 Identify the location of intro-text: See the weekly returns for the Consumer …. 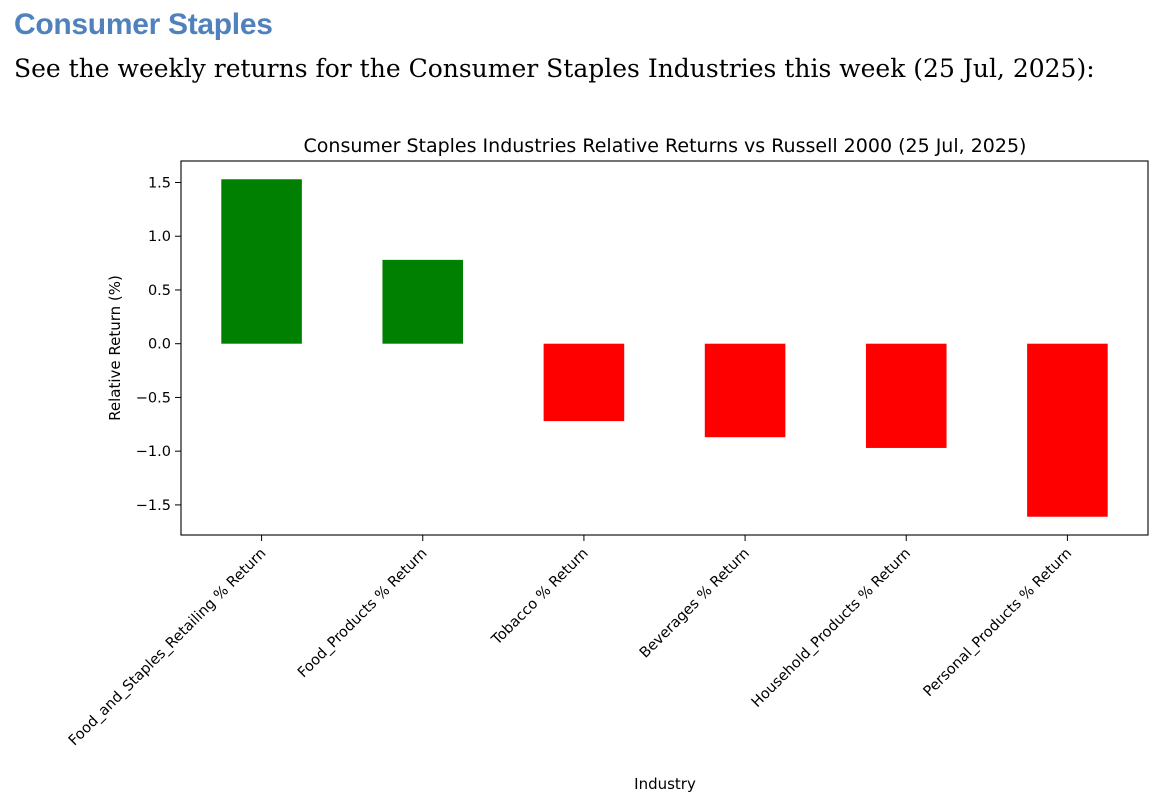
(554, 68).